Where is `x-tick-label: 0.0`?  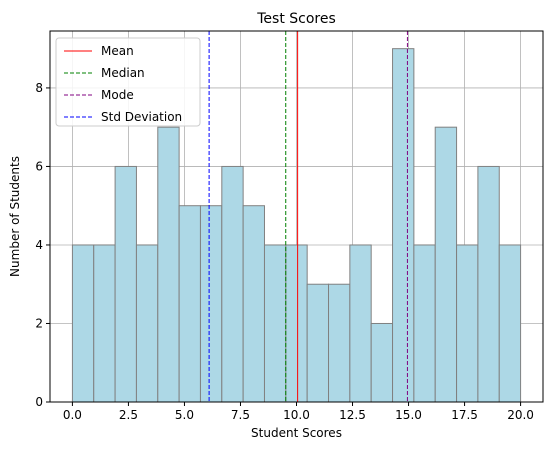
x-tick-label: 0.0 is located at coordinates (72, 415).